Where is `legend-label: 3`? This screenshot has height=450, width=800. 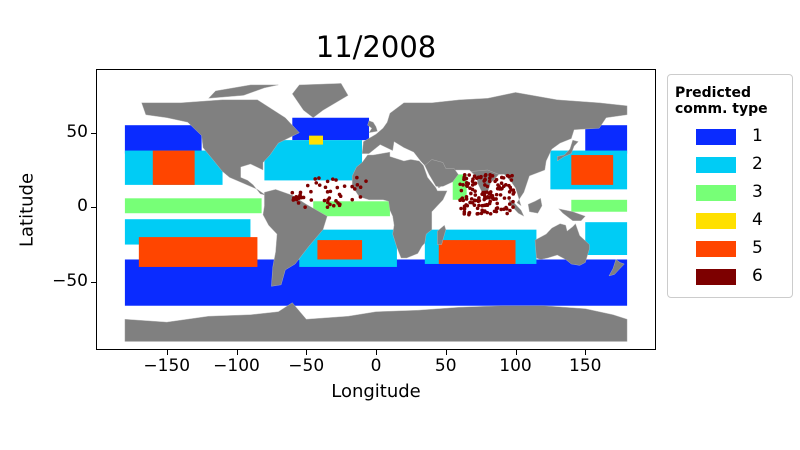 legend-label: 3 is located at coordinates (757, 192).